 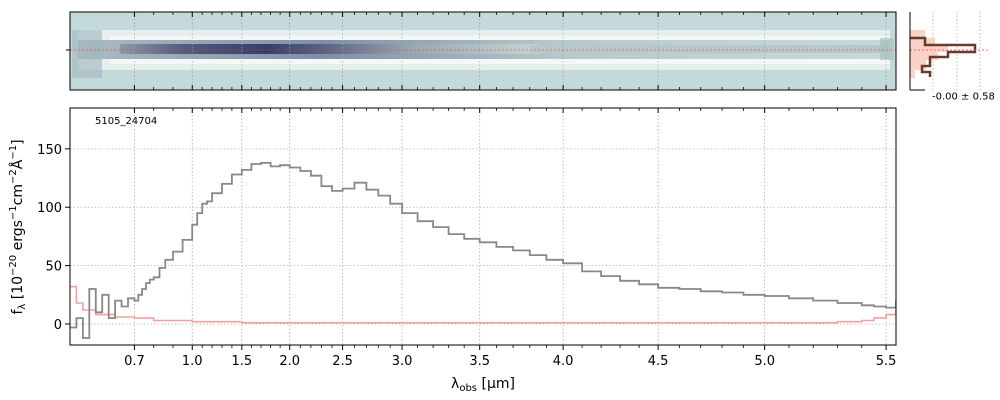 I want to click on y-axis-title-exp-2: −1, so click(x=13, y=212).